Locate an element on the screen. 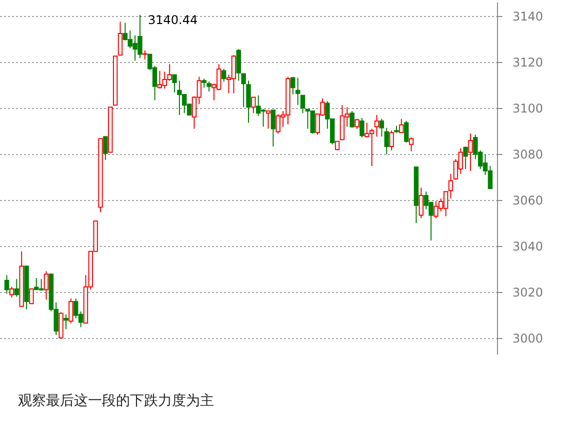 The height and width of the screenshot is (432, 584). y-tick-label: 3060 is located at coordinates (528, 200).